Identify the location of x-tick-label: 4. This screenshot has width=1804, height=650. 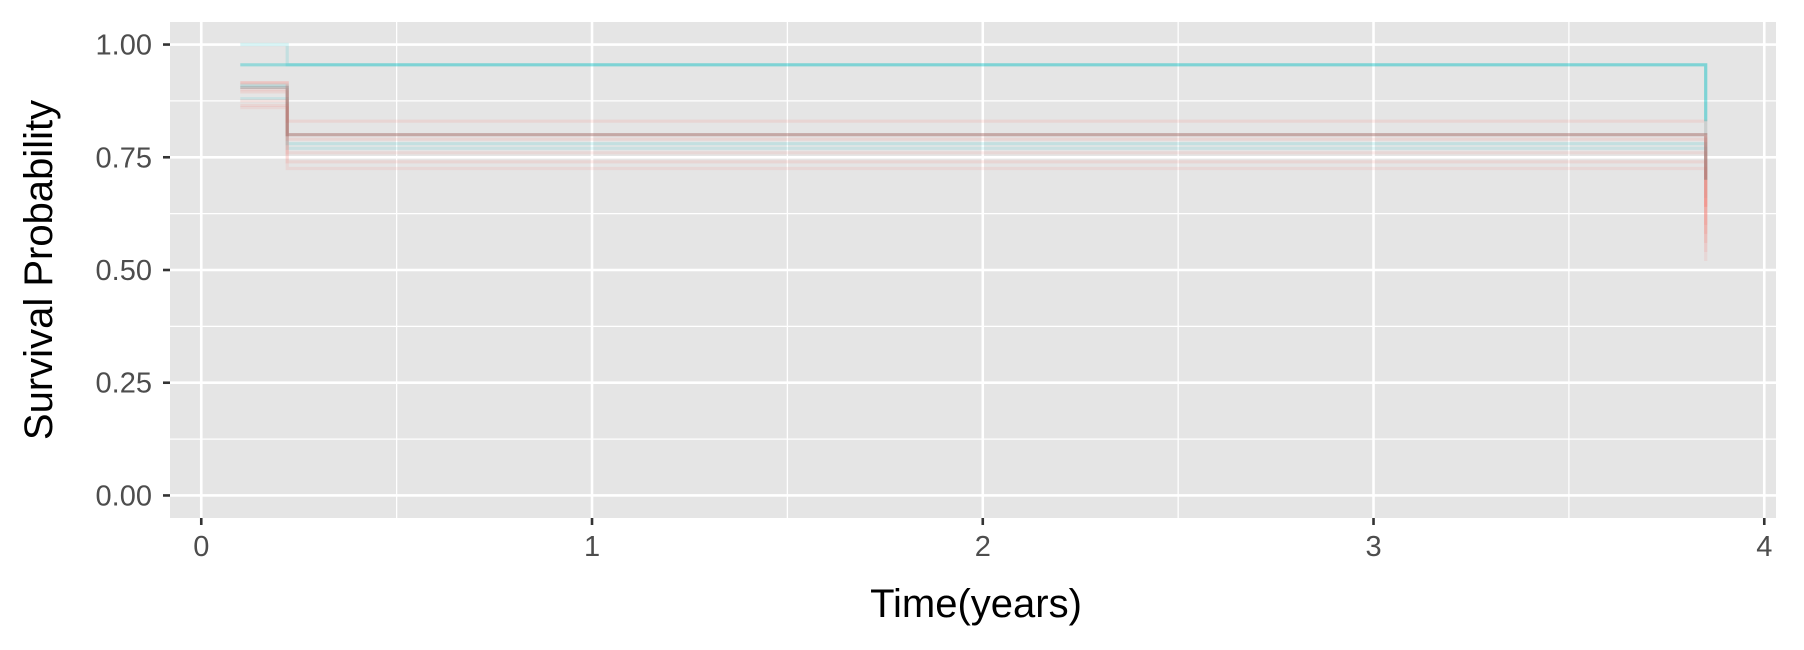
(1764, 547).